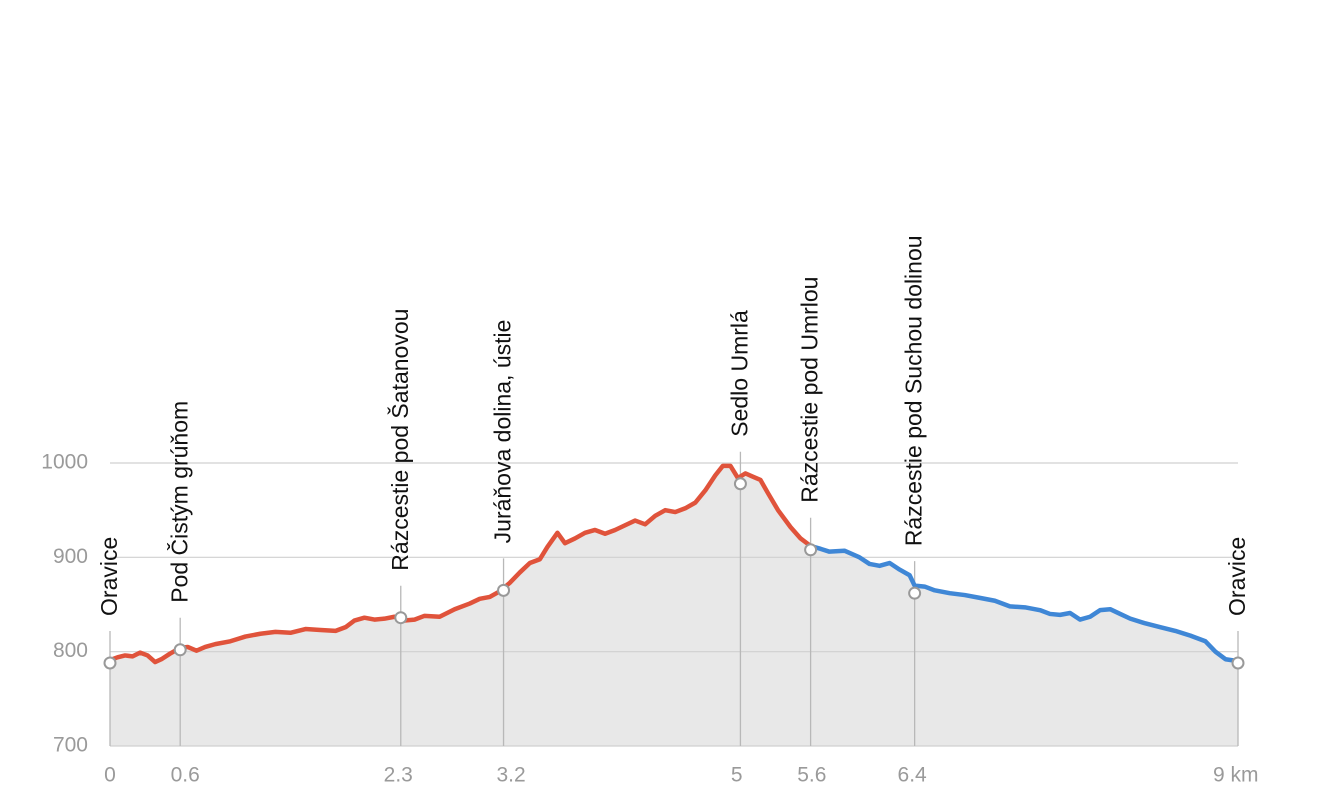  I want to click on waypoint-label: Rázcestie pod Suchou dolinou, so click(914, 390).